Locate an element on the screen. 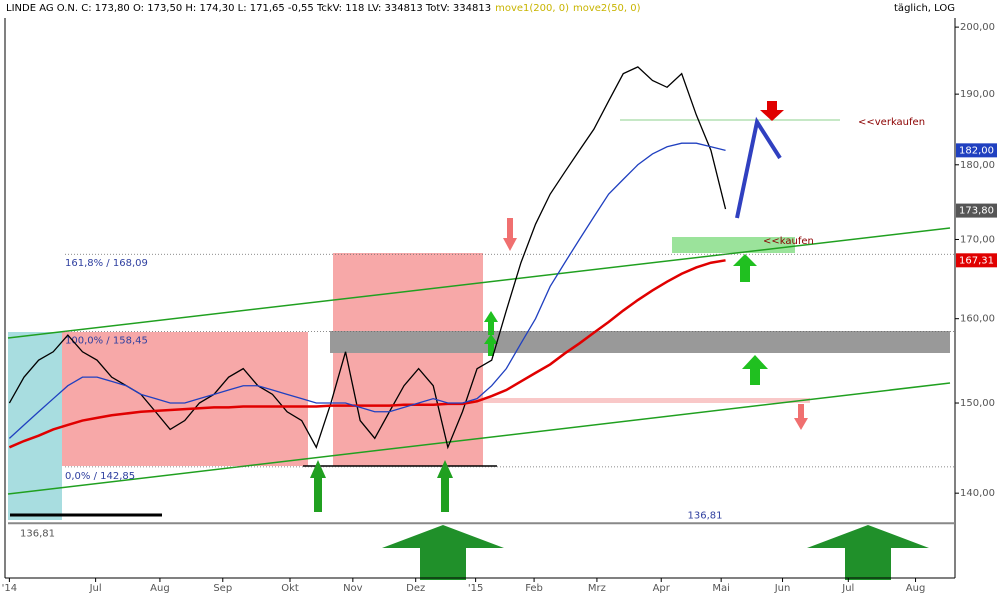 Image resolution: width=998 pixels, height=594 pixels. price-marker-label: 173,80 is located at coordinates (976, 211).